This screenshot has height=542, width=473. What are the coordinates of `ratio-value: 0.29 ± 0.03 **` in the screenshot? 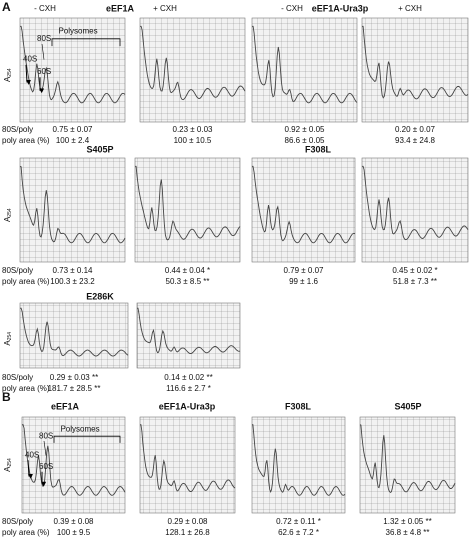 It's located at (74, 377).